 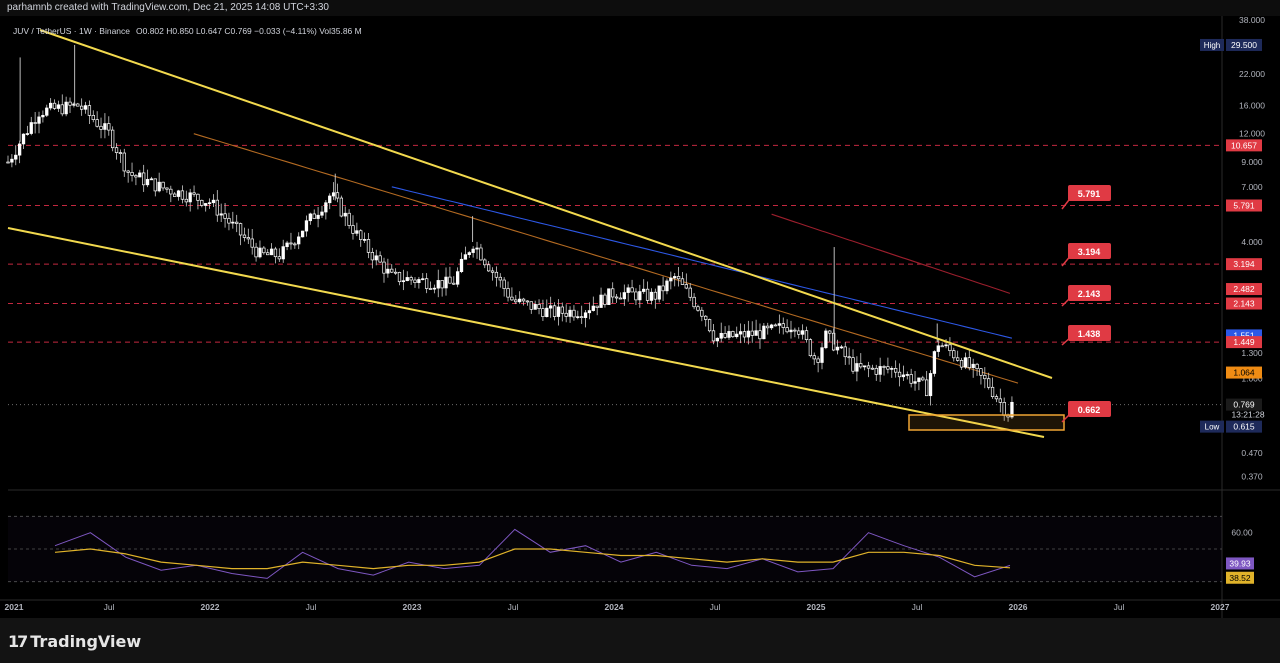 I want to click on y-tick-label: 0.470, so click(x=1252, y=453).